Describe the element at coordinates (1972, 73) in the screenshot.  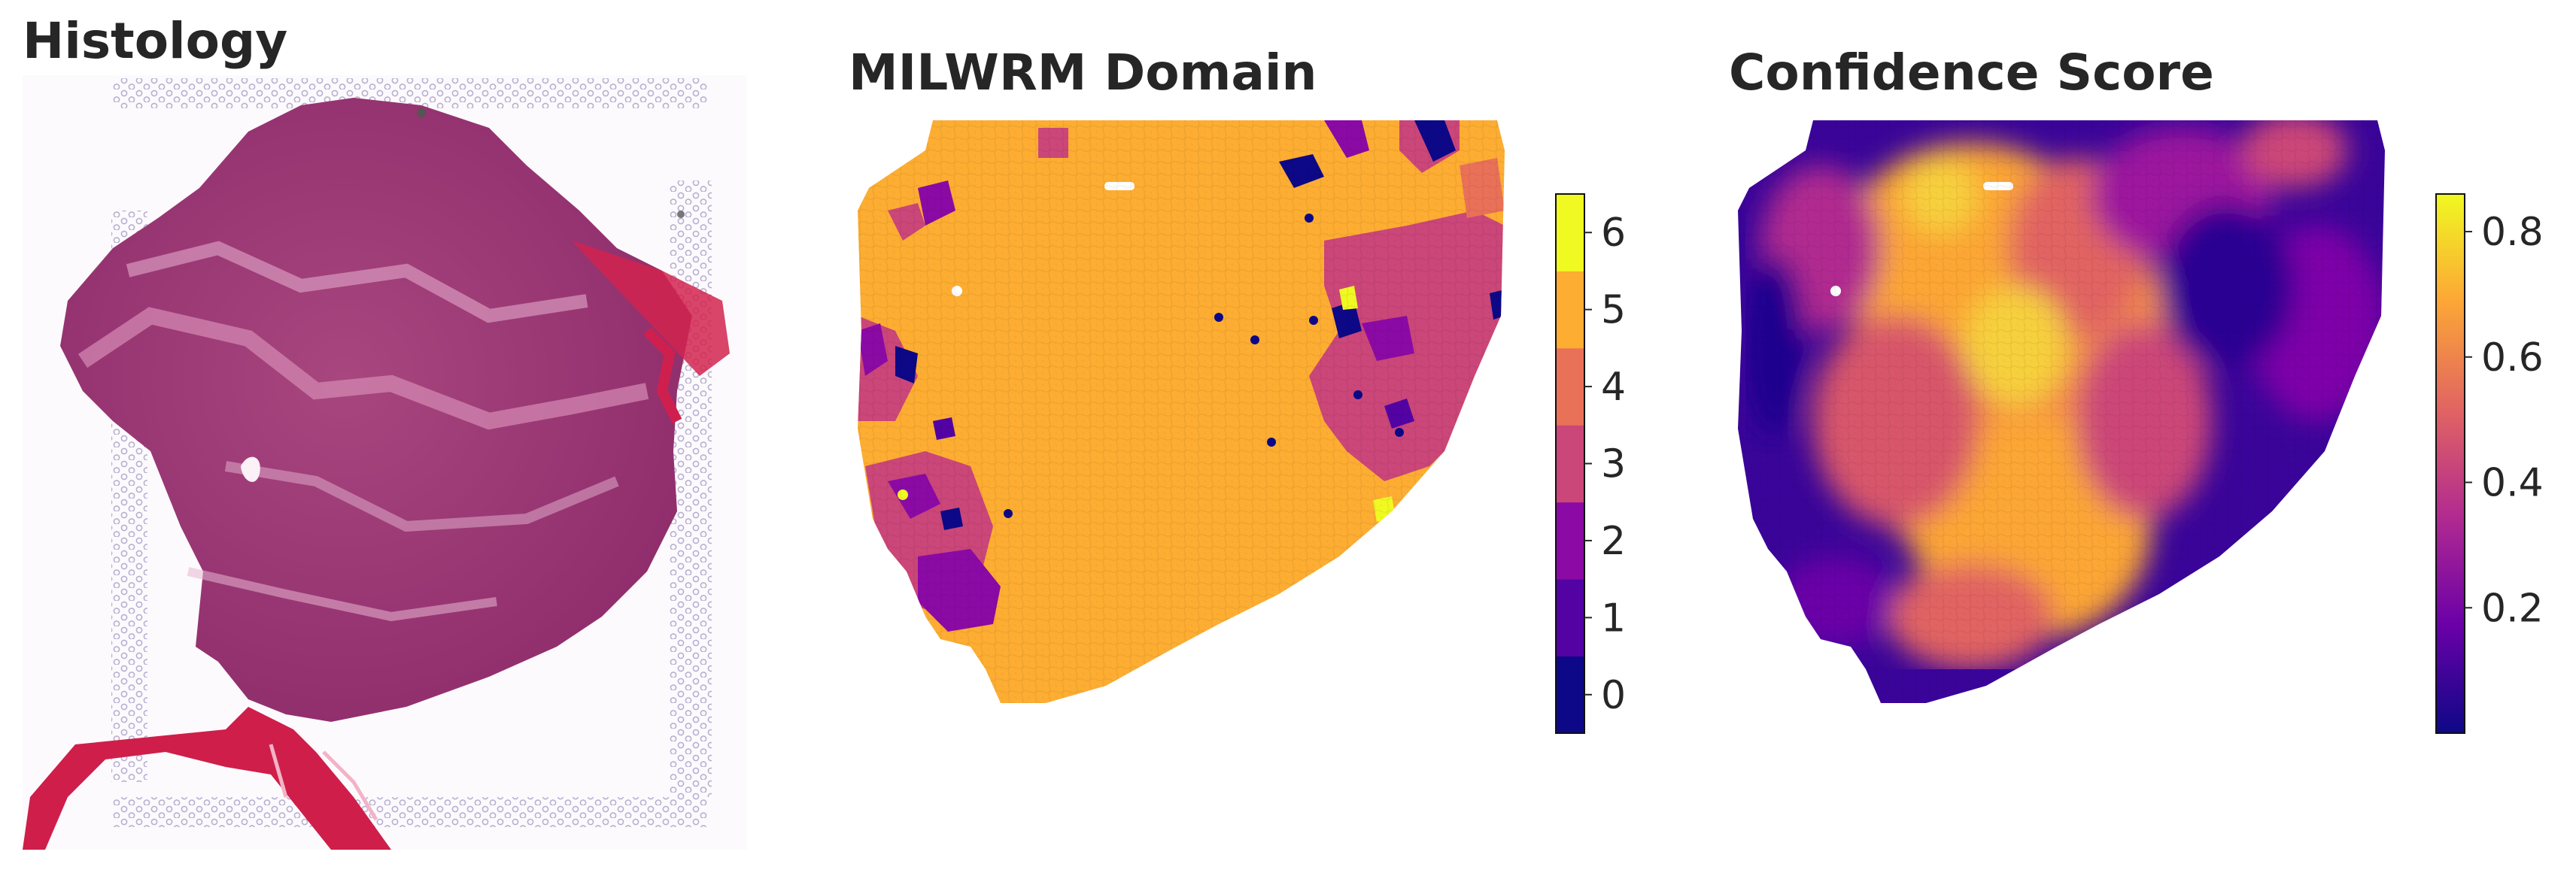
I see `confidence-title: Confidence Score` at that location.